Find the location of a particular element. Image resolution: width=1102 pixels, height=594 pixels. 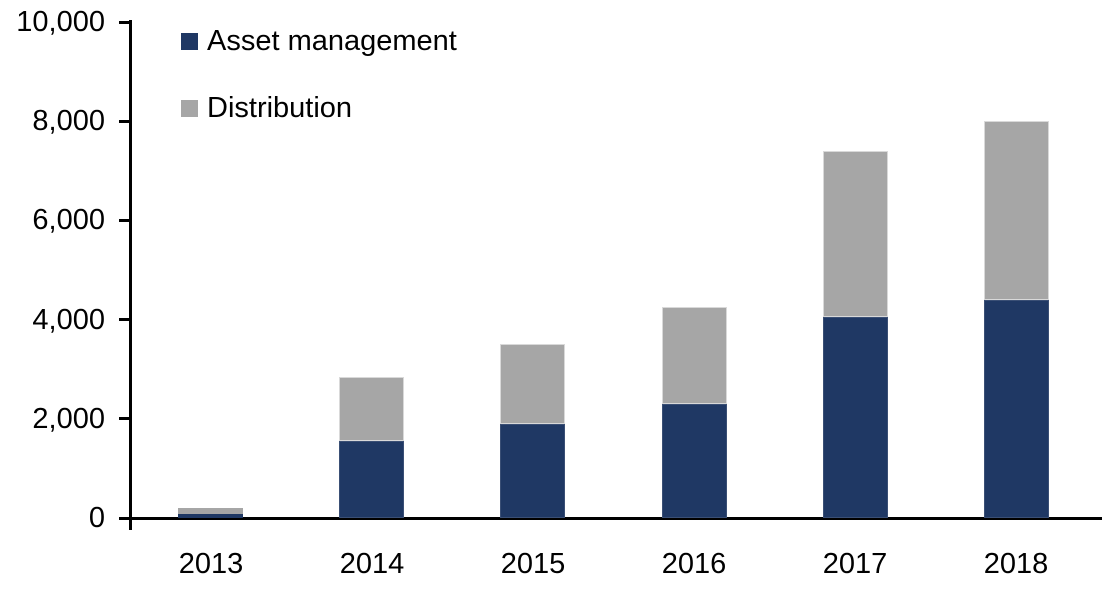

x-tick-label-2014: 2014 is located at coordinates (372, 564).